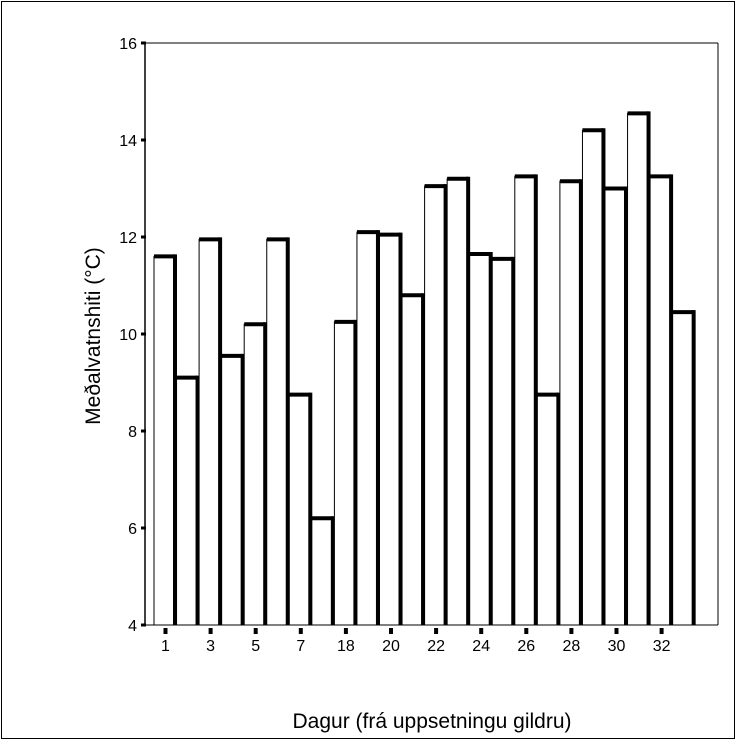 The image size is (738, 742). I want to click on x-tick-label-20: 20, so click(391, 646).